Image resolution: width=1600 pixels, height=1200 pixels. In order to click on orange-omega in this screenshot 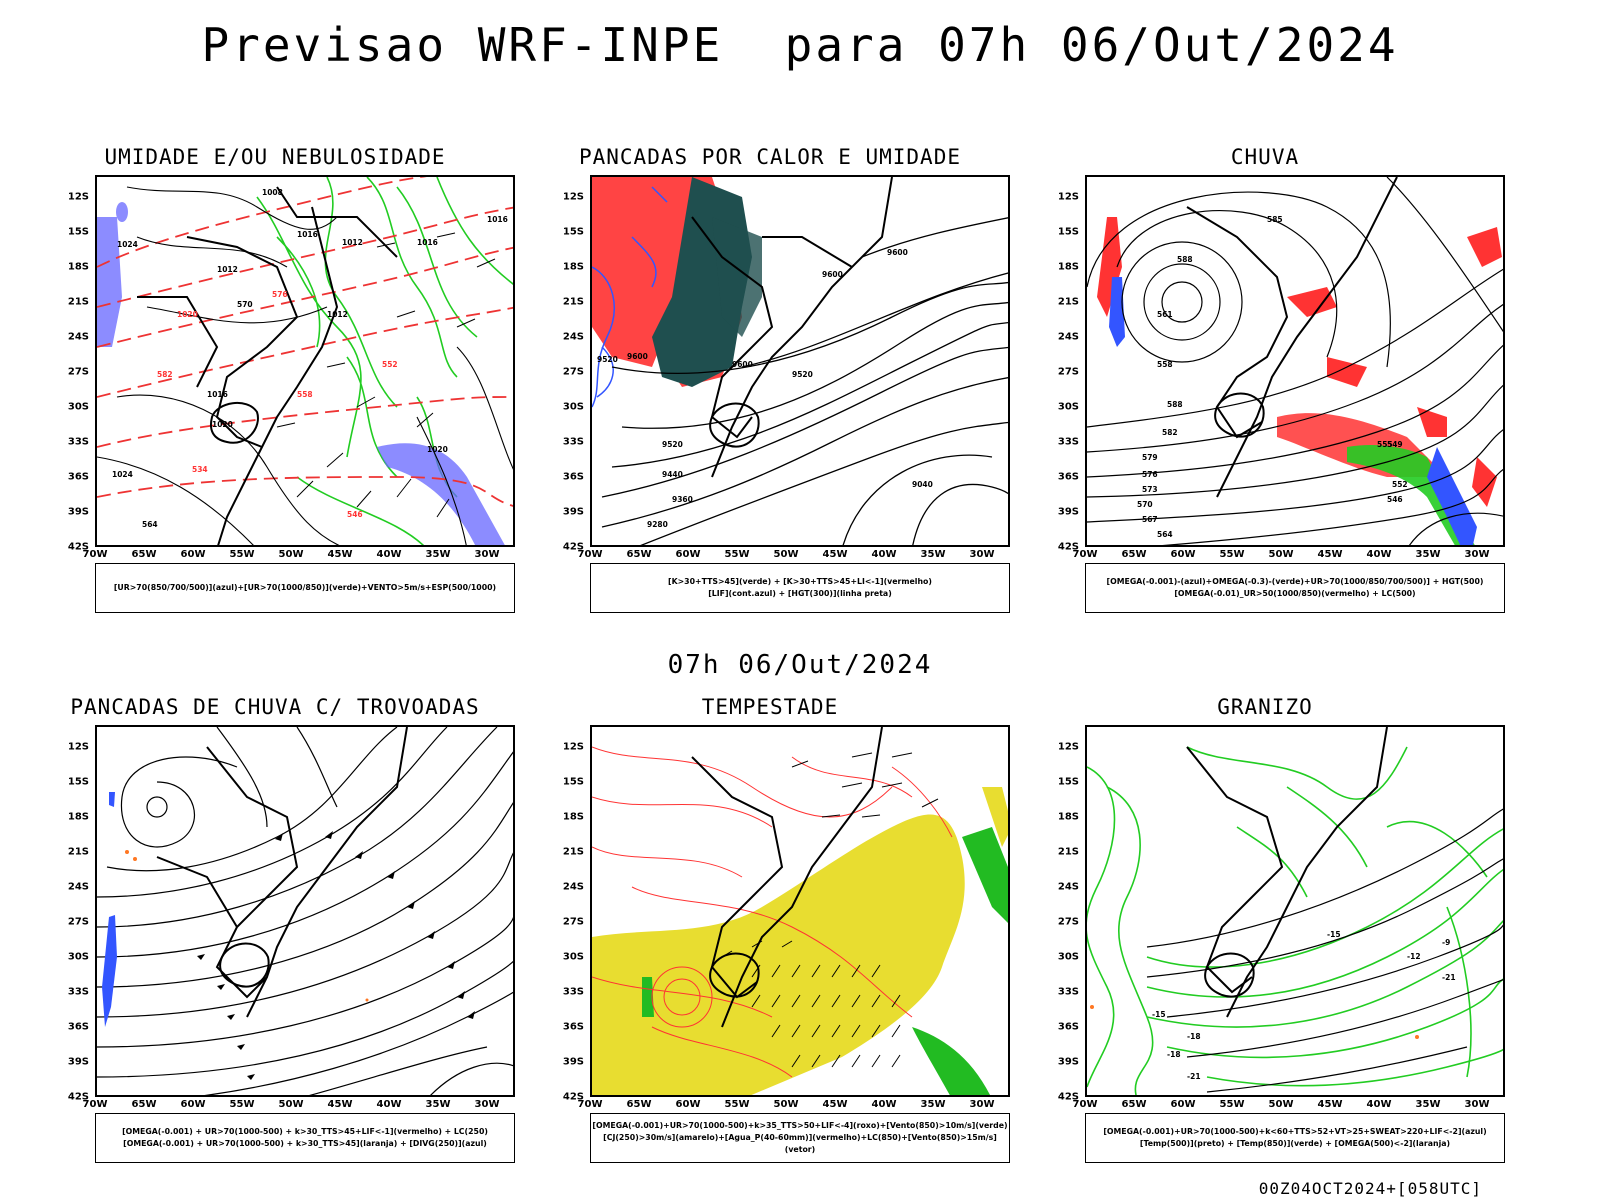, I will do `click(1254, 1022)`.